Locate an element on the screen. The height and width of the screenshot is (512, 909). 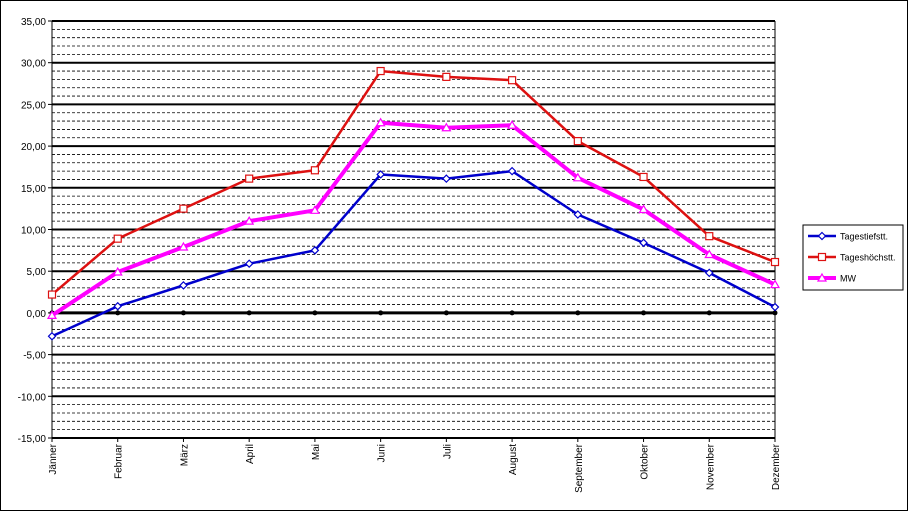
x-tick-label: Juni is located at coordinates (382, 453).